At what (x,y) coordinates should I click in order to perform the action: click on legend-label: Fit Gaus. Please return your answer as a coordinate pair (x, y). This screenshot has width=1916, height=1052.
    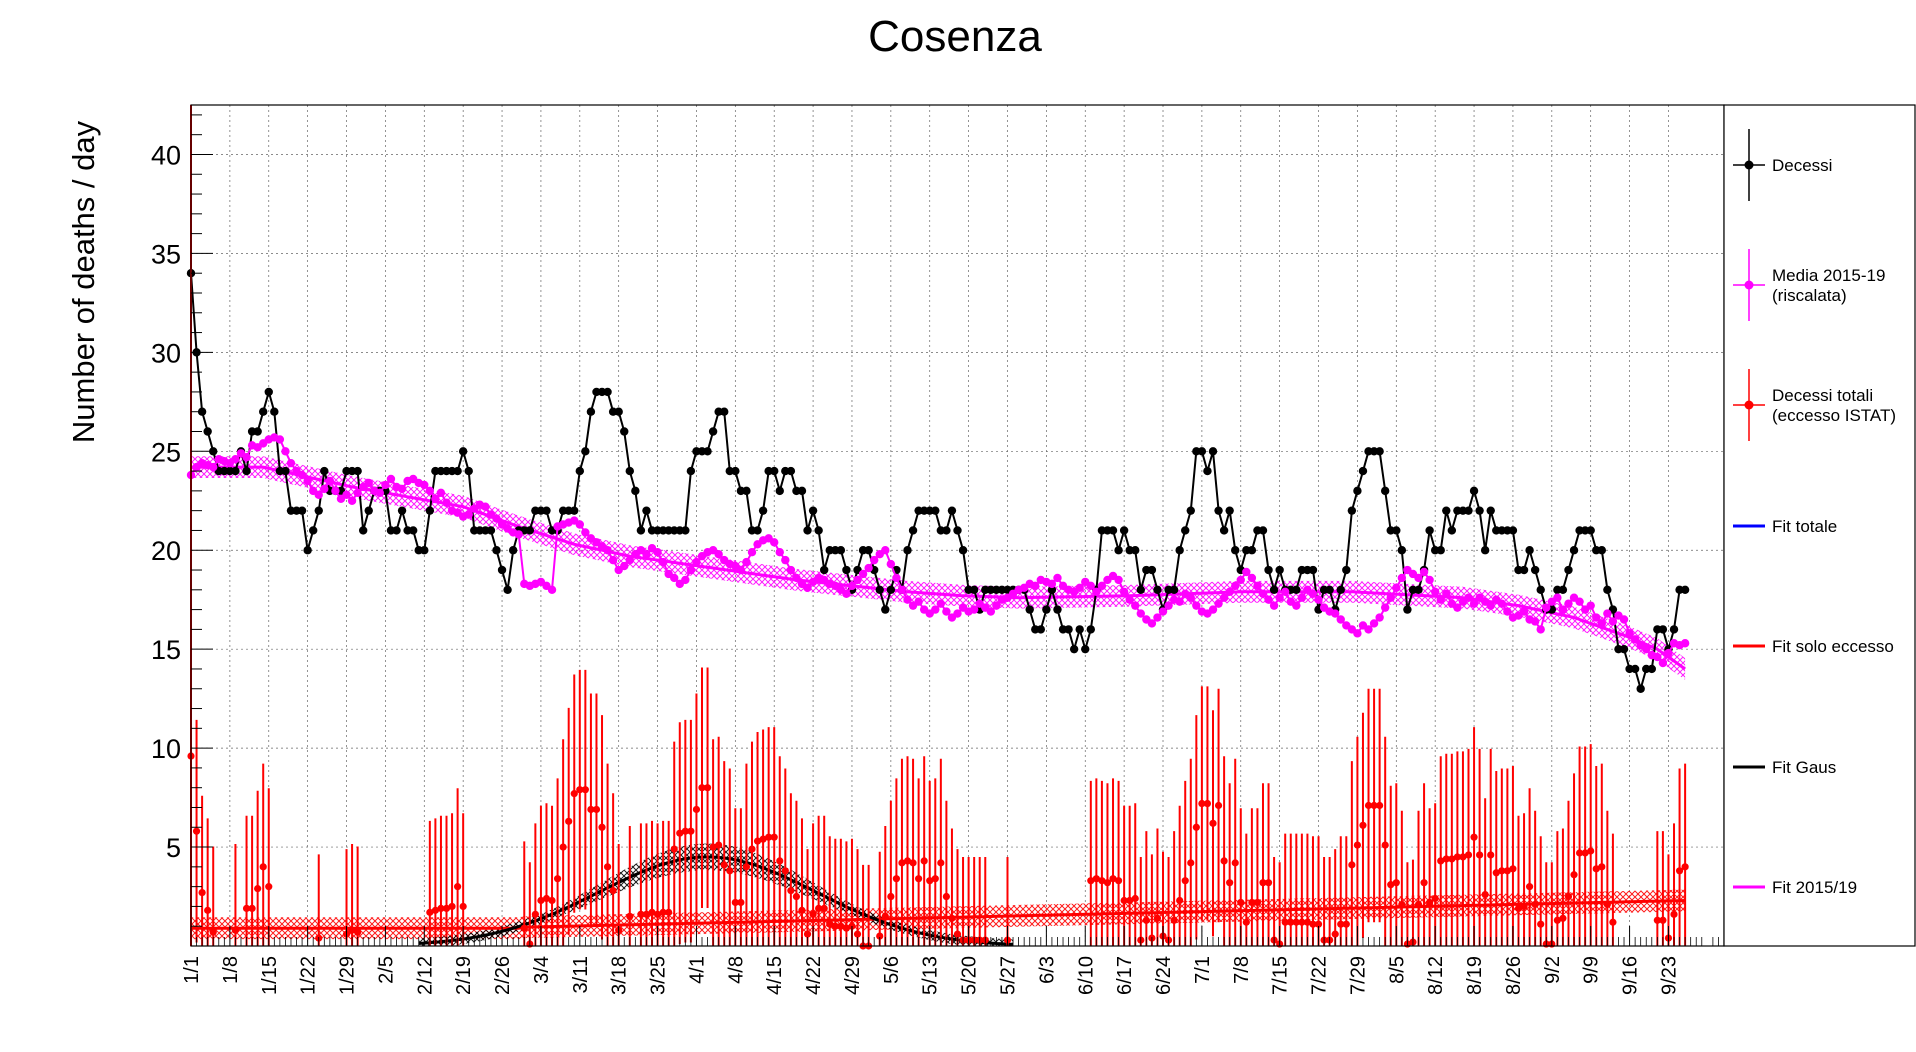
    Looking at the image, I should click on (1804, 767).